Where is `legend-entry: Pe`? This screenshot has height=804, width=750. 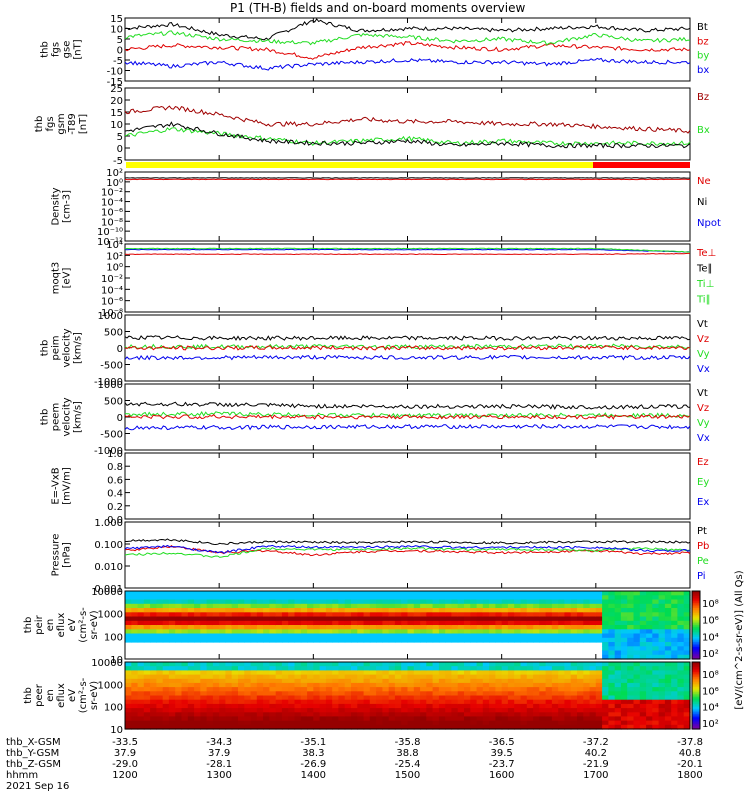 legend-entry: Pe is located at coordinates (703, 561).